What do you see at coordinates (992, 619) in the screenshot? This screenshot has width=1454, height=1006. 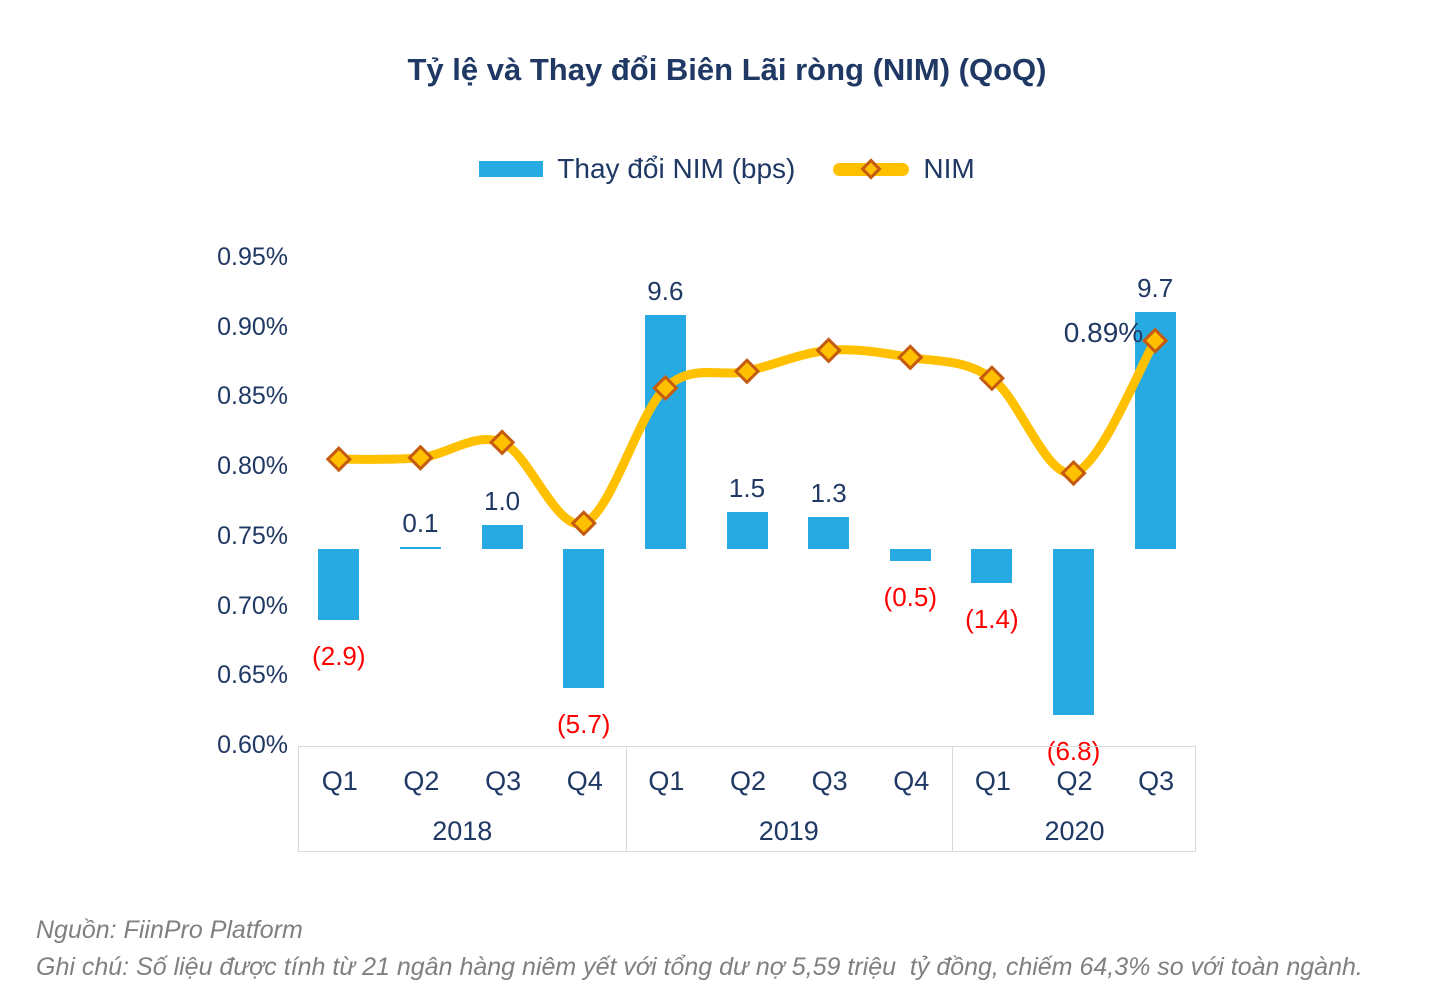 I see `bar-data-label: (1.4)` at bounding box center [992, 619].